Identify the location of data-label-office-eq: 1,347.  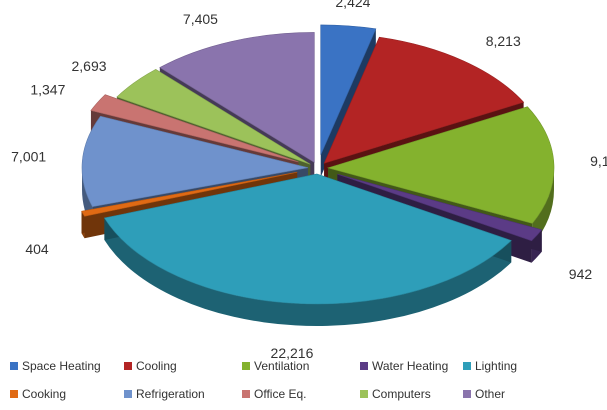
(47, 90).